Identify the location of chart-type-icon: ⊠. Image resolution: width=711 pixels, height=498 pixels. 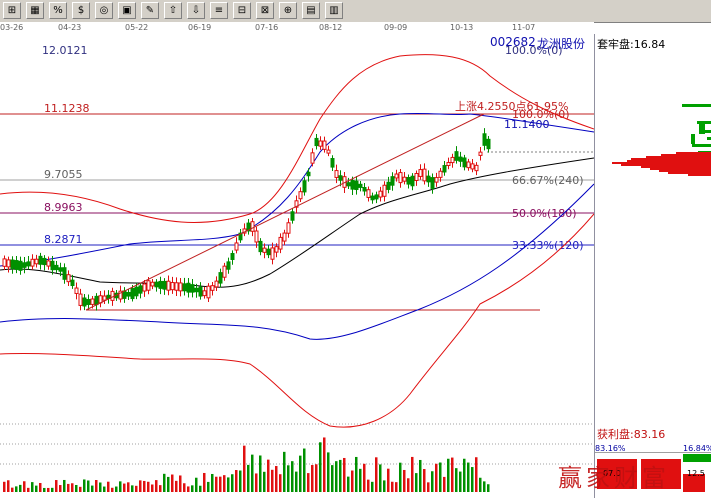
(265, 10).